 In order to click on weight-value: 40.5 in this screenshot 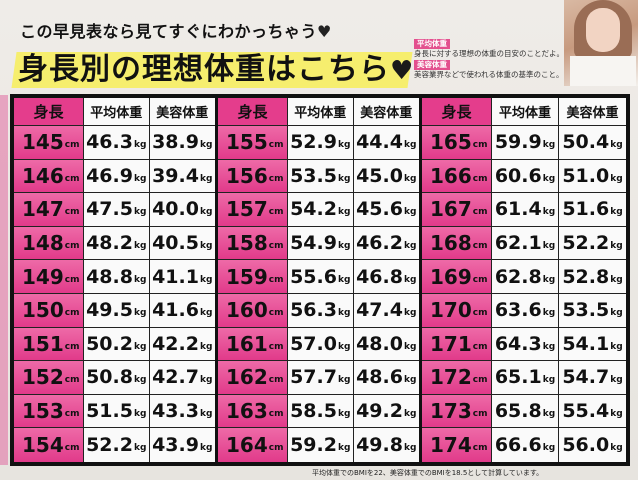, I will do `click(175, 243)`.